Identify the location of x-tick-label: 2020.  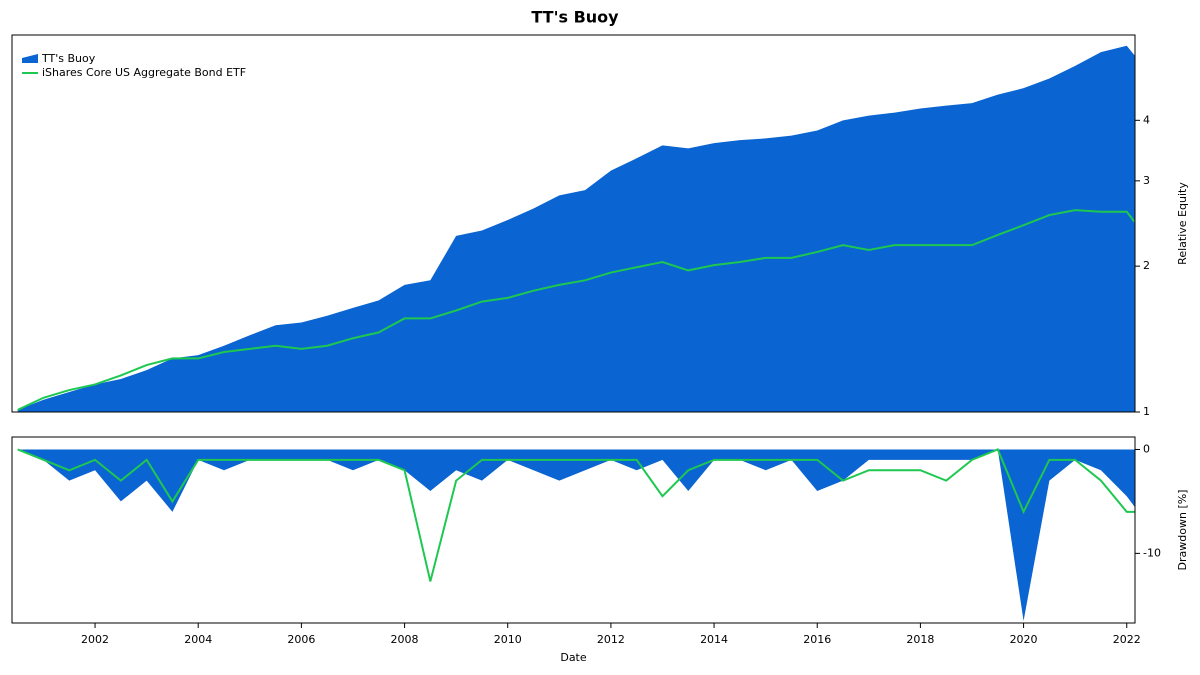
(1024, 639).